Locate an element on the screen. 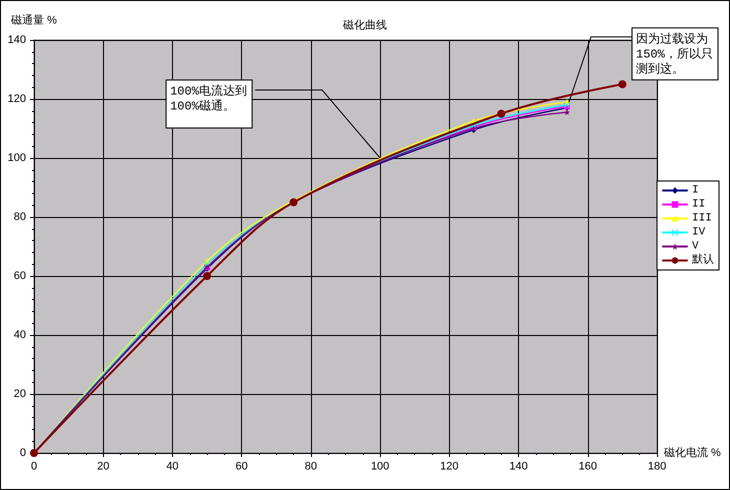  y-tick-label: 60 is located at coordinates (20, 276).